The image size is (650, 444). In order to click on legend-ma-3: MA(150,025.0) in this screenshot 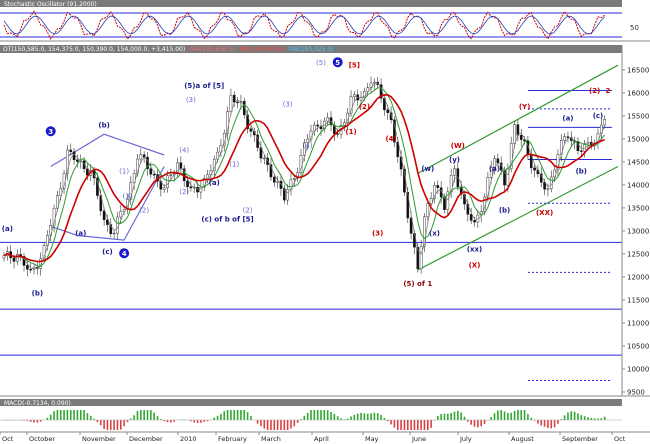, I will do `click(311, 49)`.